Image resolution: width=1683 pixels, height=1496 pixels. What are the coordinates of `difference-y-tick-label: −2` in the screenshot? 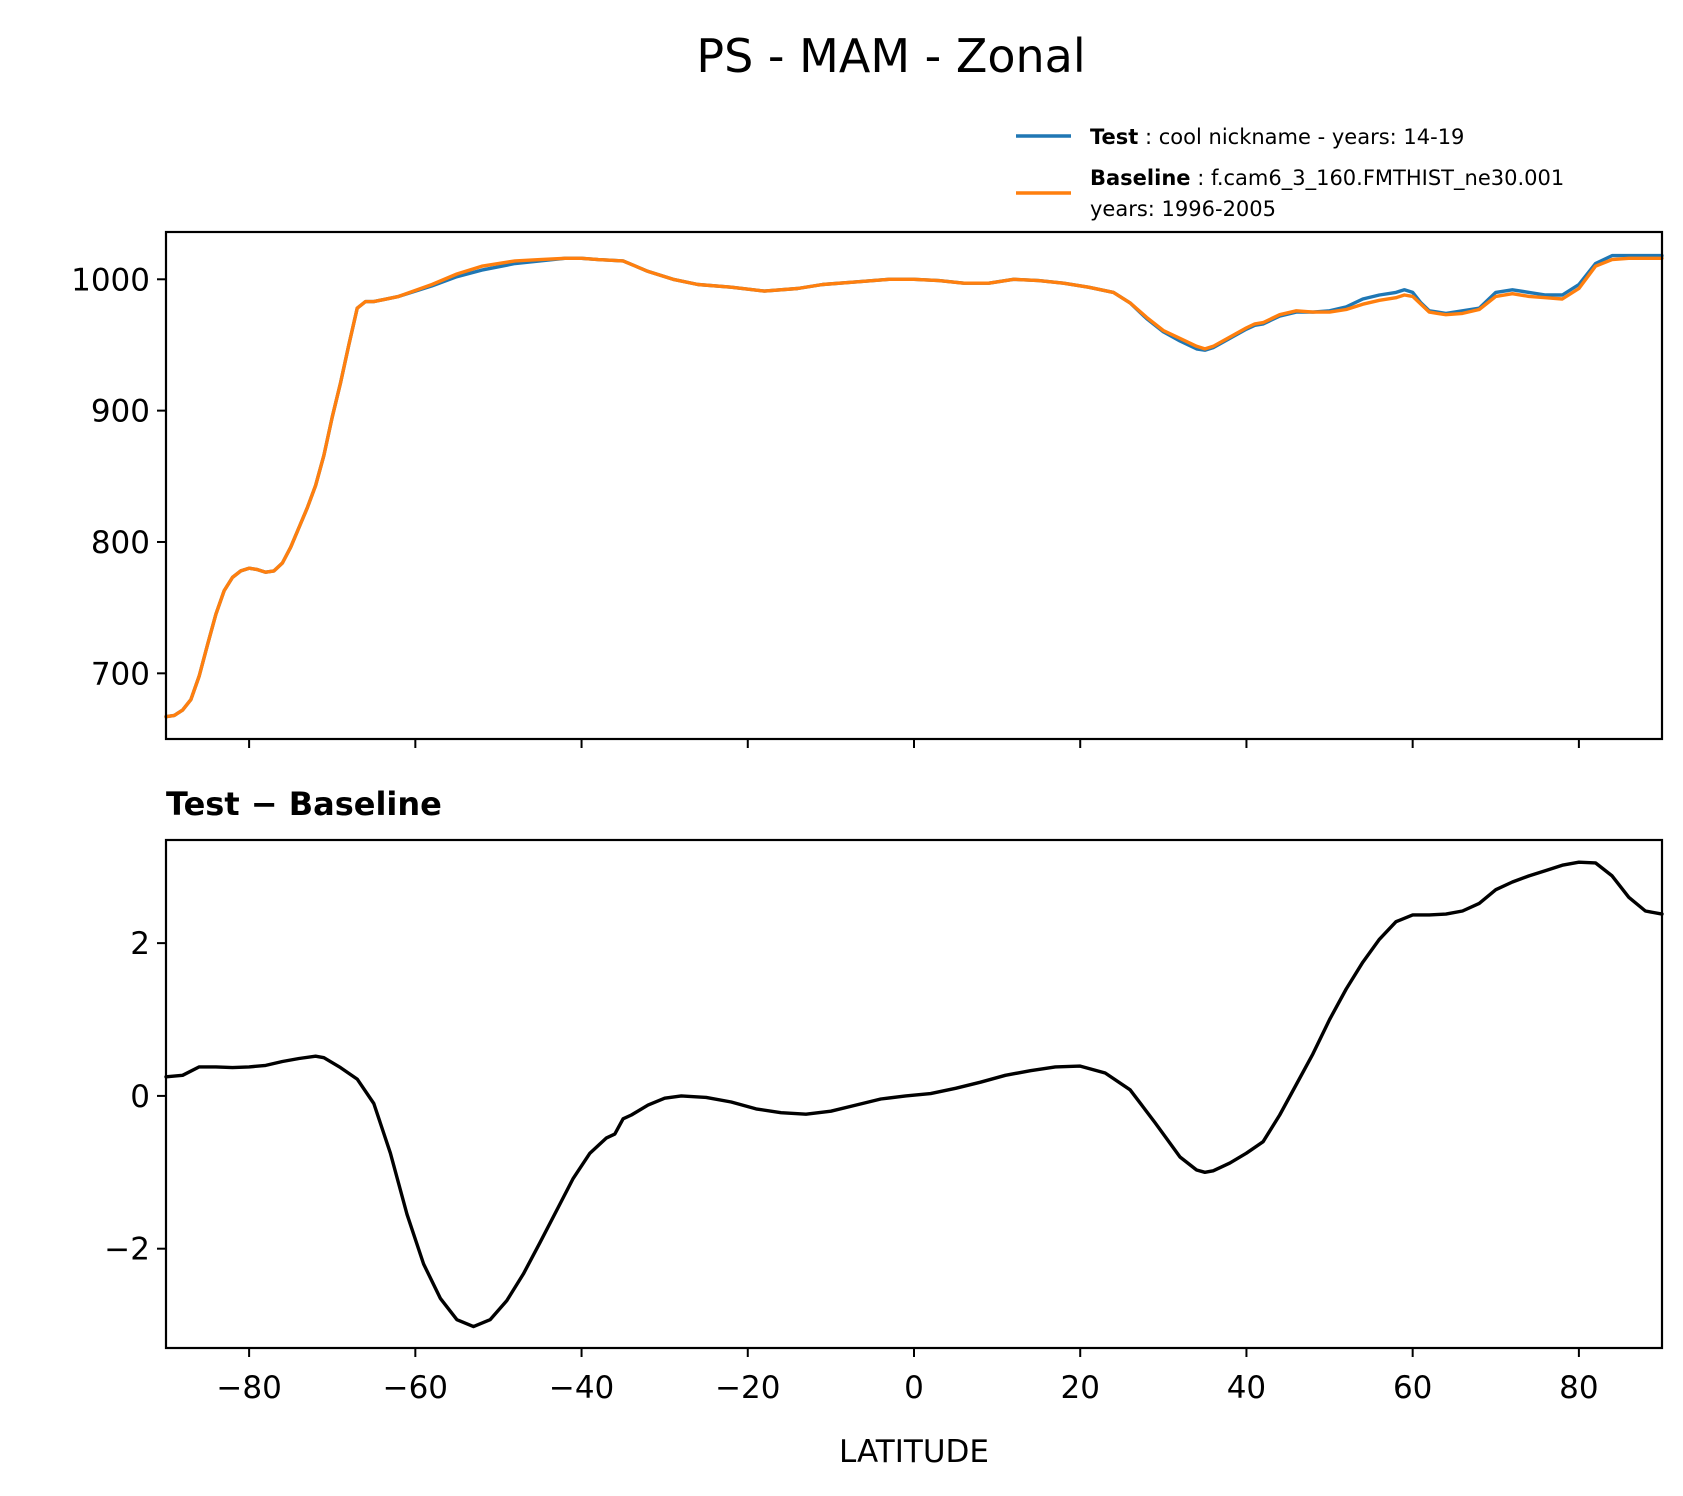 It's located at (127, 1250).